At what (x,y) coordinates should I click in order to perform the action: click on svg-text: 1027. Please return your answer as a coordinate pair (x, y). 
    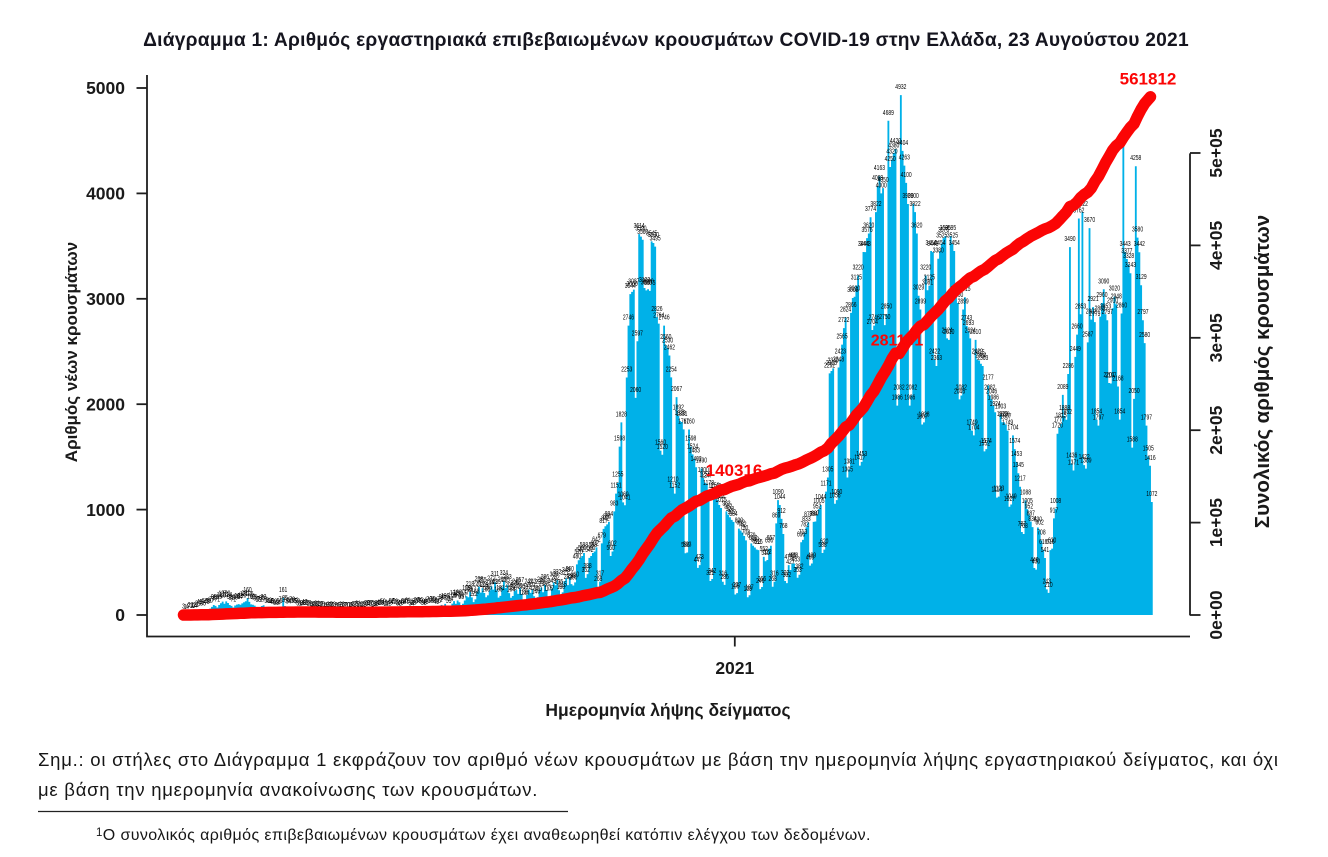
    Looking at the image, I should click on (1009, 499).